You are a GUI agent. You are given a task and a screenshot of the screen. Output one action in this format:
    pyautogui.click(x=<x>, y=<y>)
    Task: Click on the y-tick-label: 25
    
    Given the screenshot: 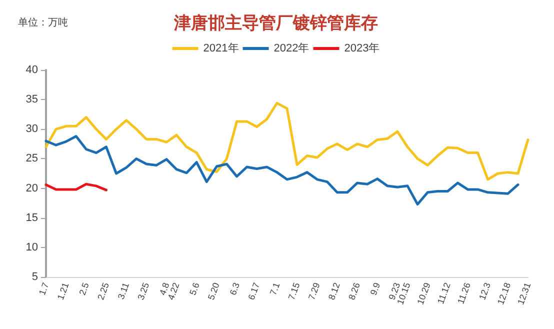 What is the action you would take?
    pyautogui.click(x=32, y=158)
    